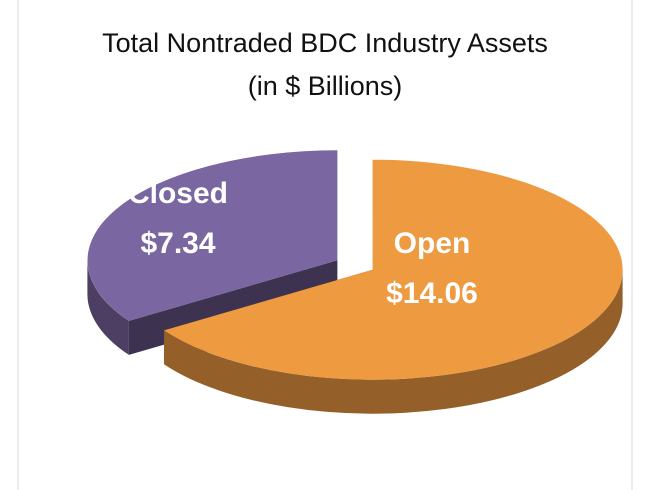  What do you see at coordinates (432, 293) in the screenshot?
I see `slice-value-label: $14.06` at bounding box center [432, 293].